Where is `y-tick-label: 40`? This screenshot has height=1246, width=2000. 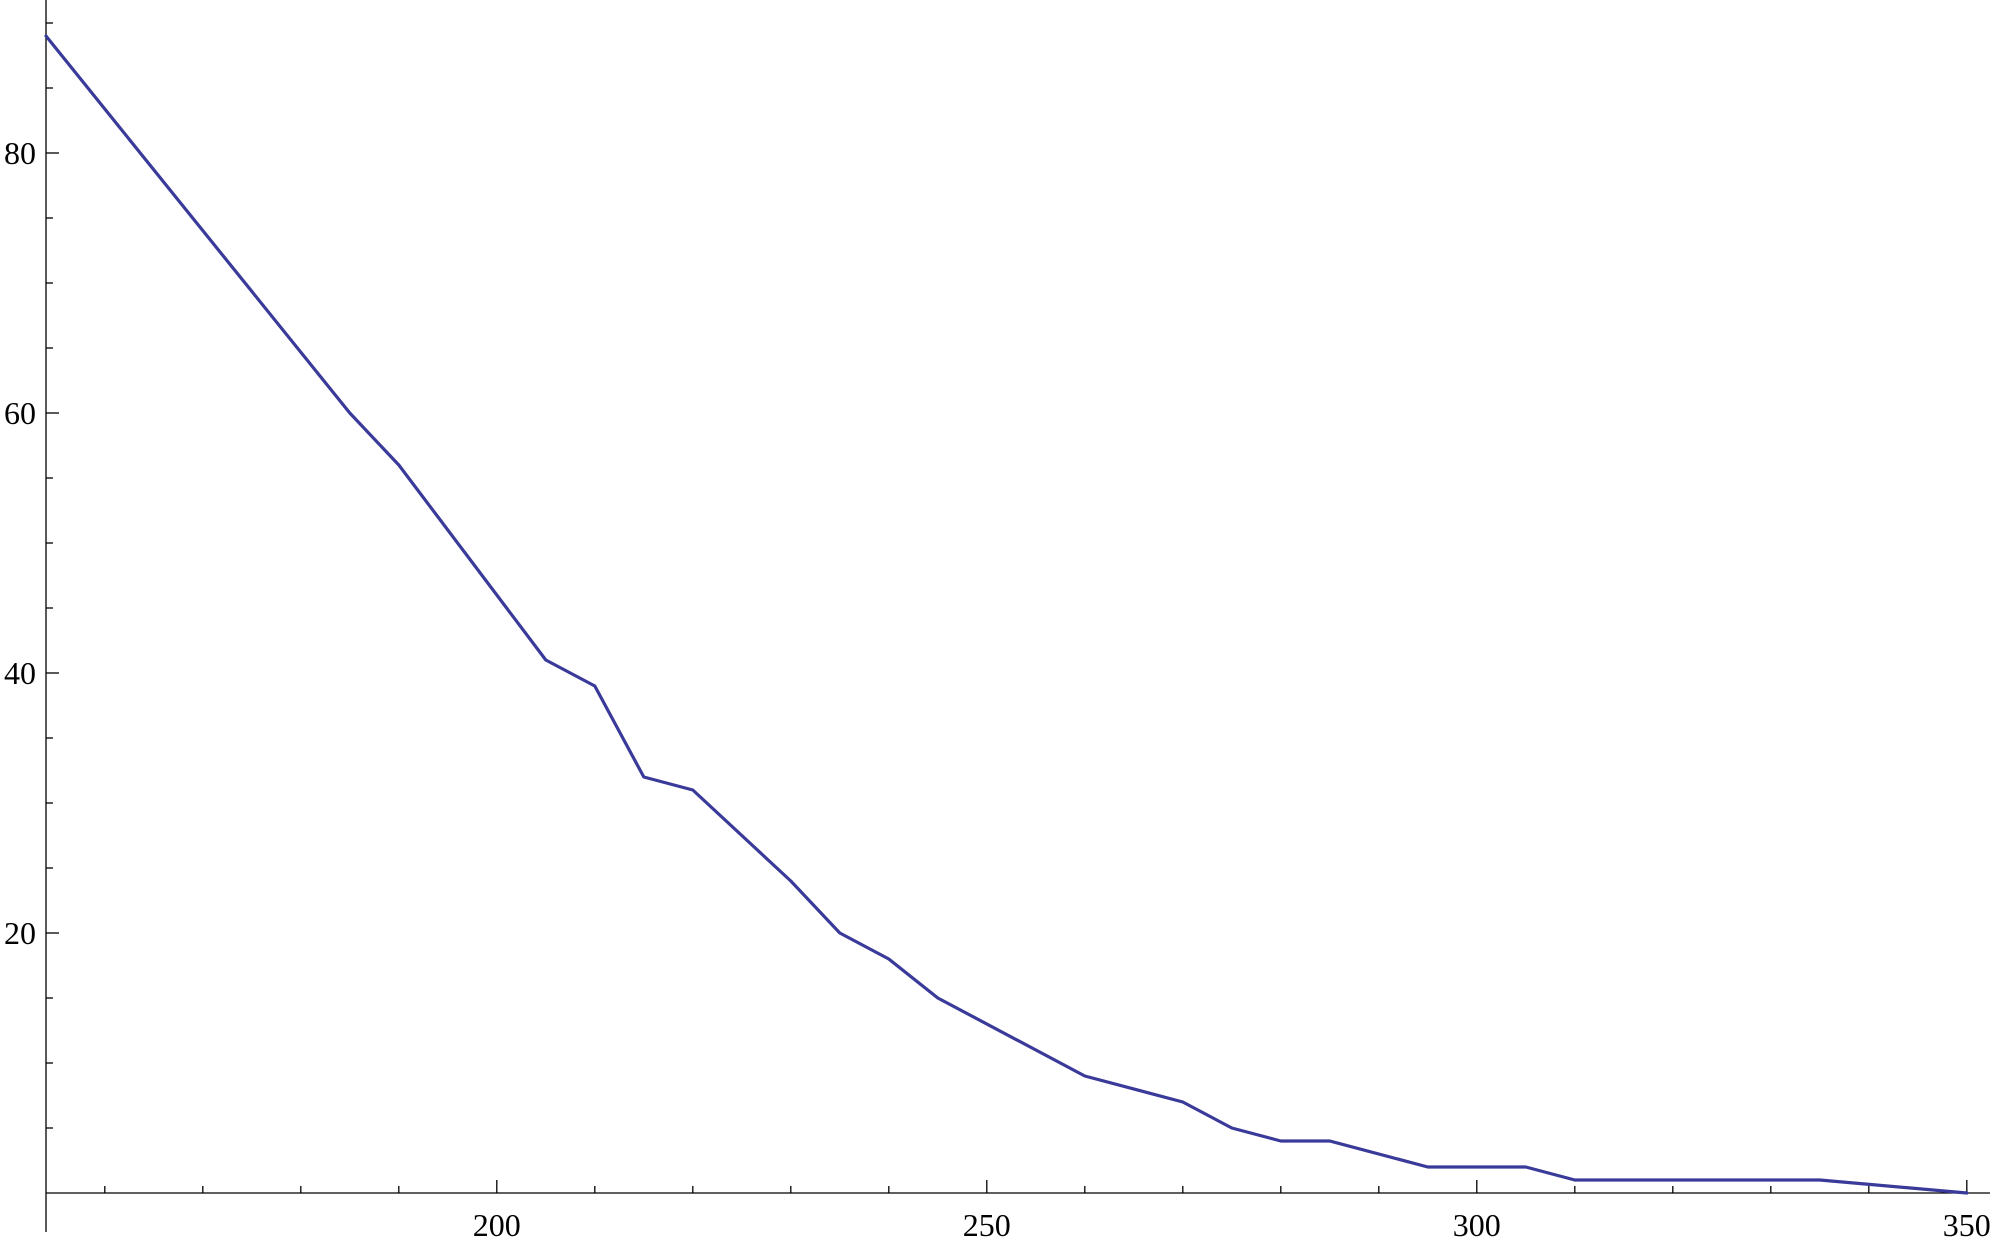 y-tick-label: 40 is located at coordinates (20, 673).